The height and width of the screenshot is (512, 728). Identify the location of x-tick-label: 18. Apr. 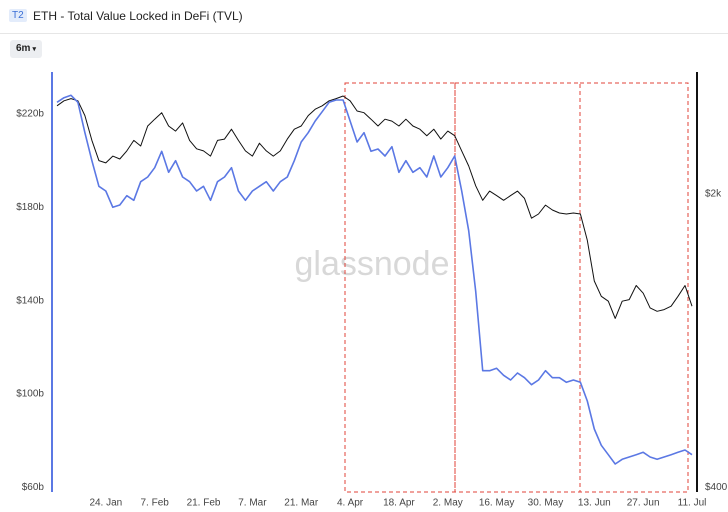
(399, 503).